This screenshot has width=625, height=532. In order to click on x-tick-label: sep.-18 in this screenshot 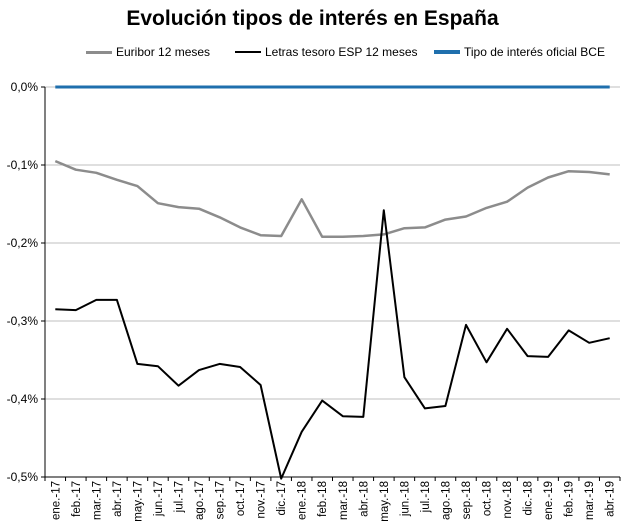, I will do `click(467, 500)`.